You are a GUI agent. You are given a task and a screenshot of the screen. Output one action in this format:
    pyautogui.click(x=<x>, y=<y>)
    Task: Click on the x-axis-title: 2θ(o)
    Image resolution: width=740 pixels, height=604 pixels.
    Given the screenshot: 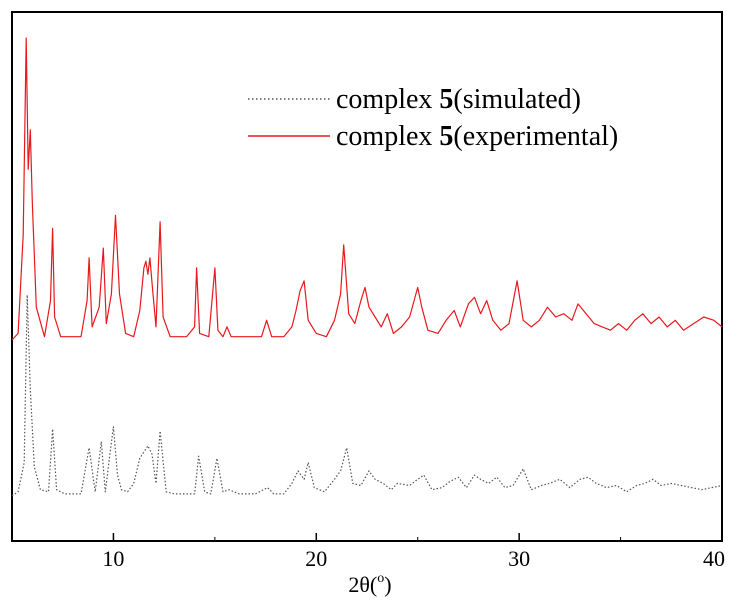 What is the action you would take?
    pyautogui.click(x=369, y=584)
    